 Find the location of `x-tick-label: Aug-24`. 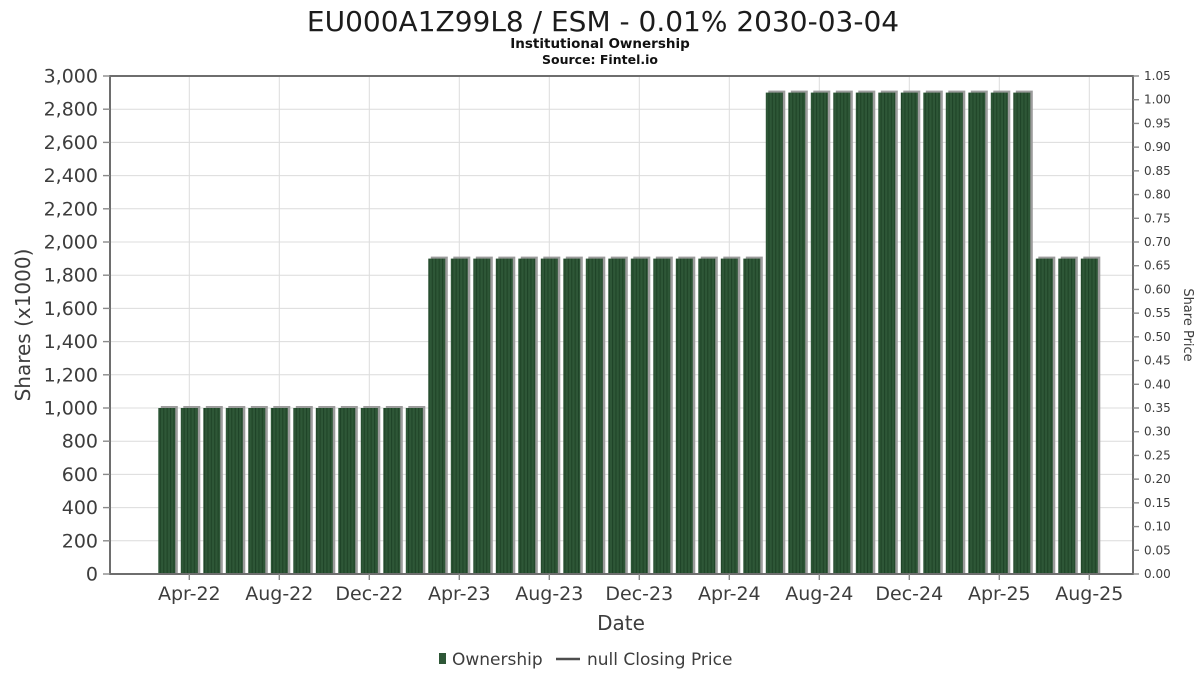

x-tick-label: Aug-24 is located at coordinates (819, 594).